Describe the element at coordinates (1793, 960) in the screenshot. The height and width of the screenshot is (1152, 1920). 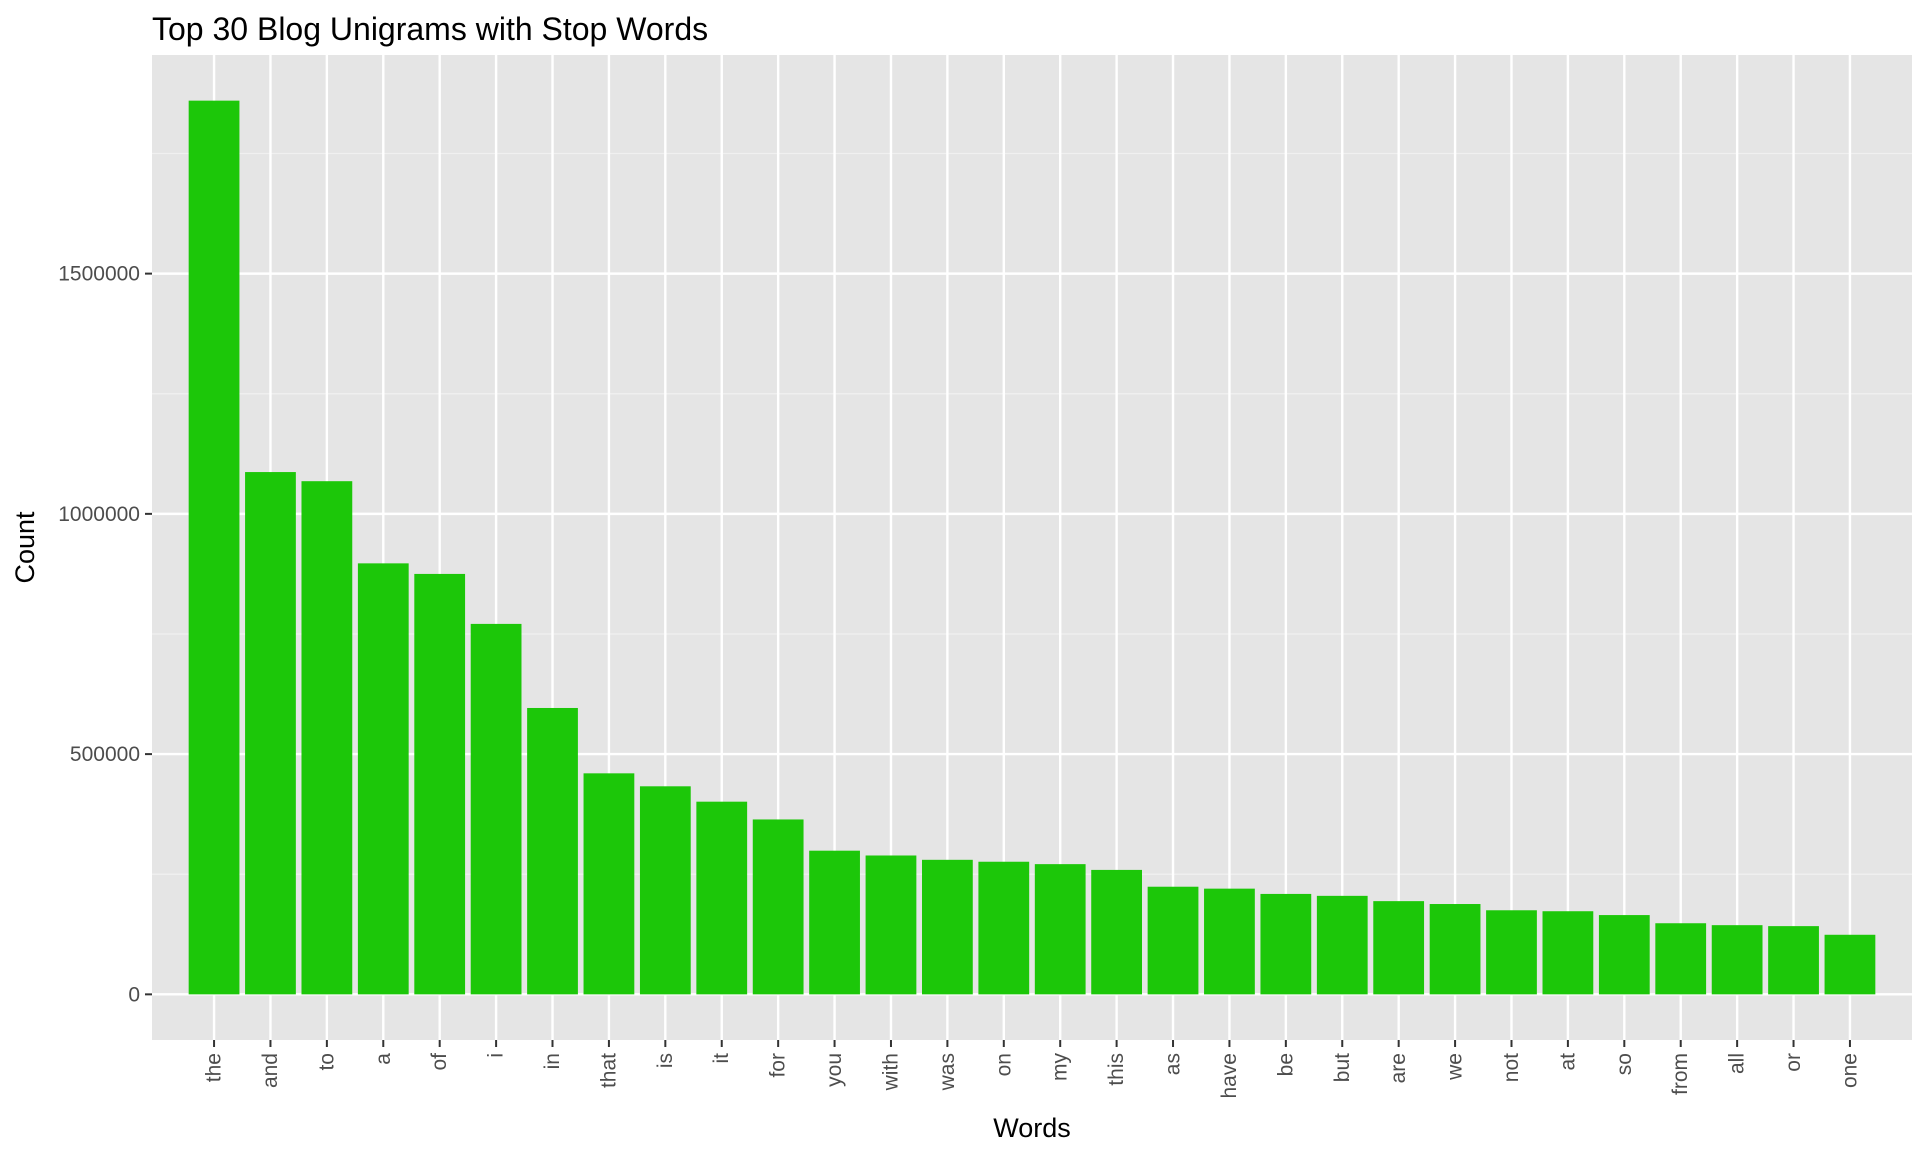
I see `bar-or` at that location.